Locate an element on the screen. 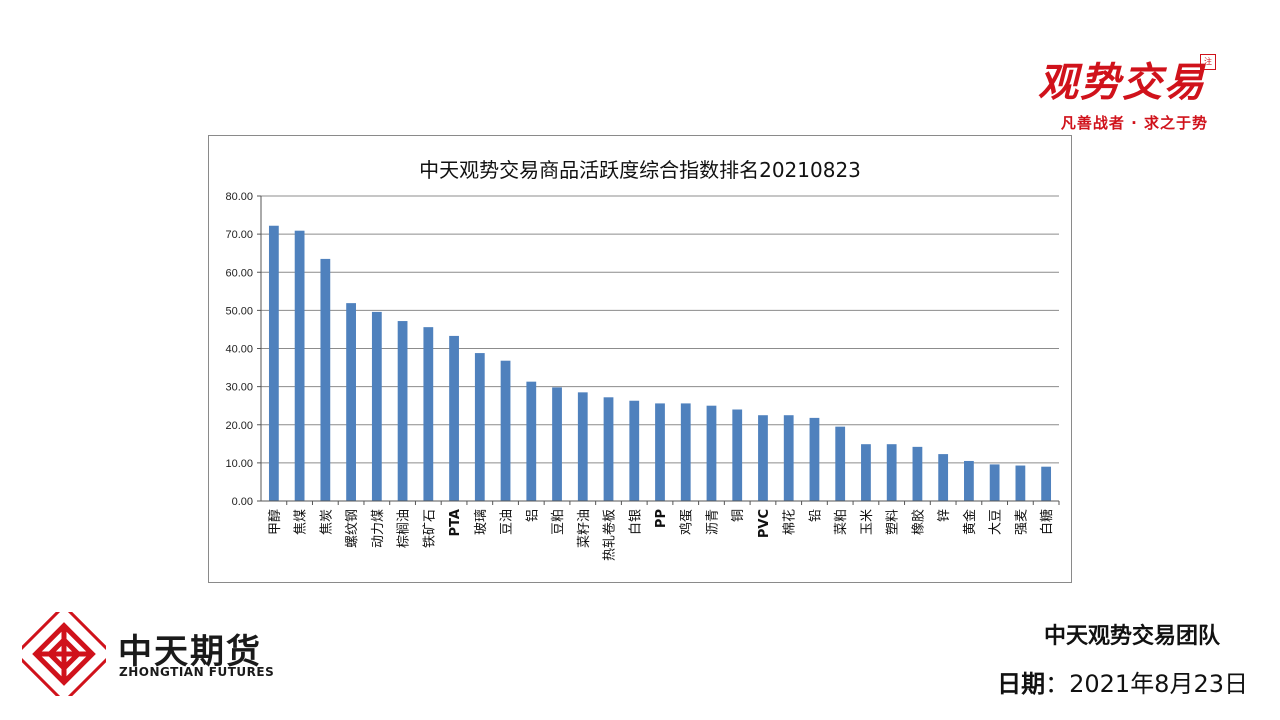 The width and height of the screenshot is (1280, 720). date-label: 日期 is located at coordinates (1021, 684).